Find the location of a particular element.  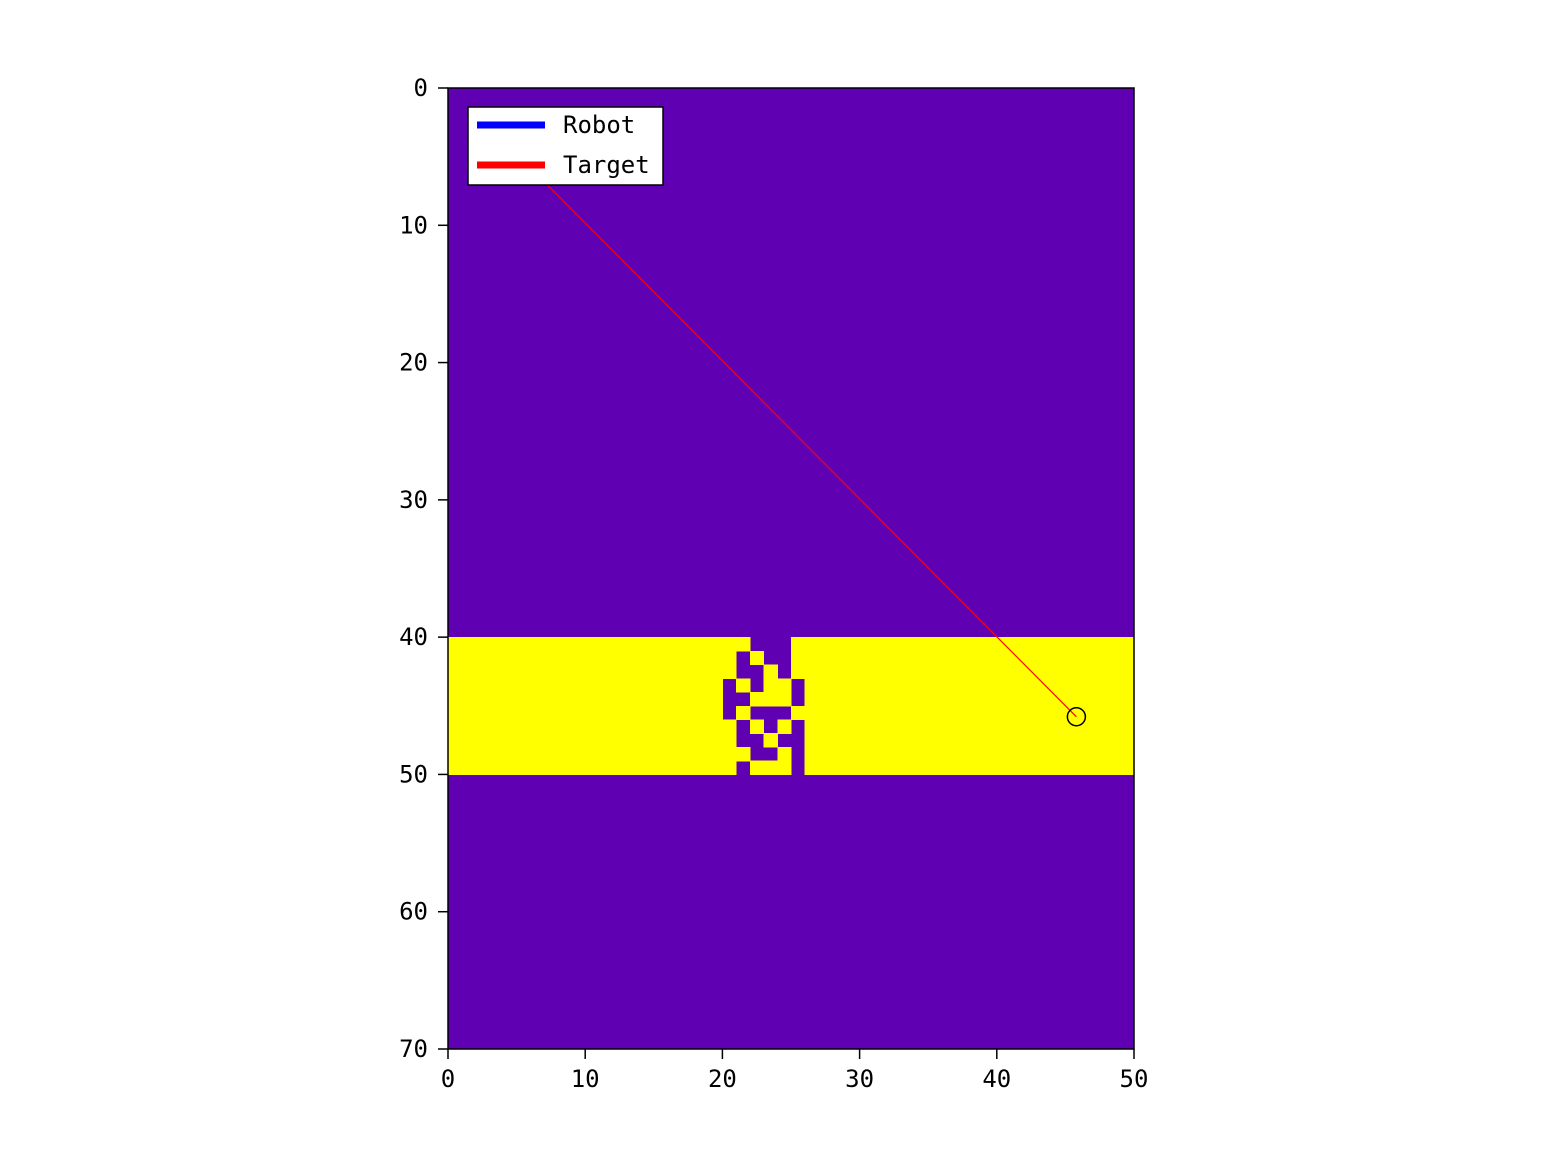

y-tick-label: 70 is located at coordinates (413, 1049).